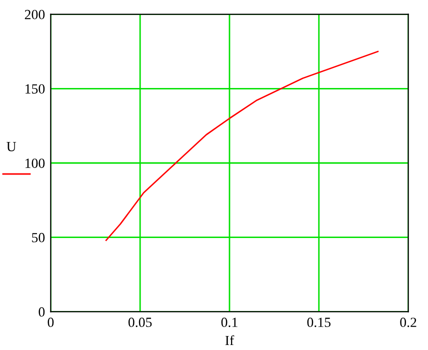 This screenshot has height=350, width=428. Describe the element at coordinates (11, 147) in the screenshot. I see `y-axis-title: U` at that location.